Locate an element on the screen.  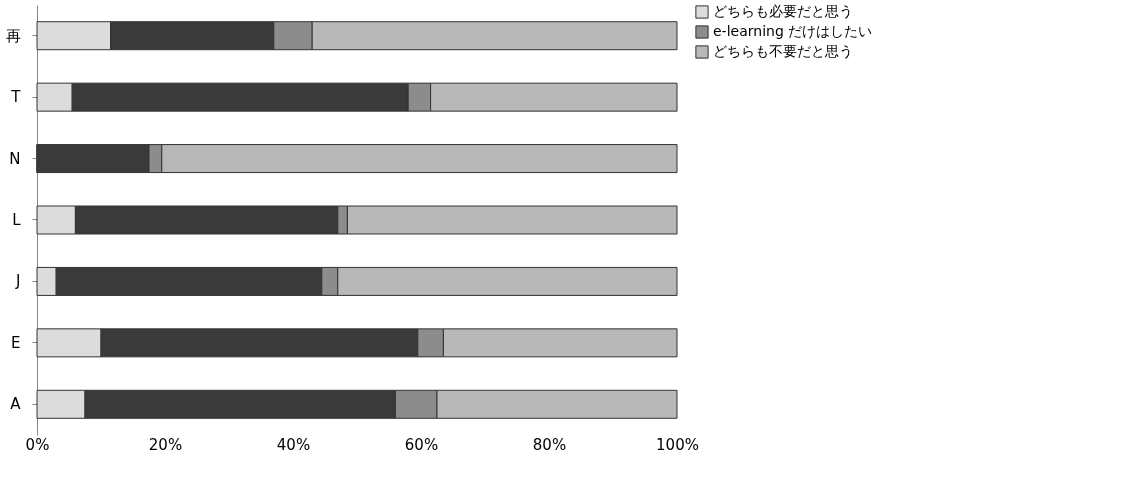
x-tick-label: 100% is located at coordinates (677, 444).